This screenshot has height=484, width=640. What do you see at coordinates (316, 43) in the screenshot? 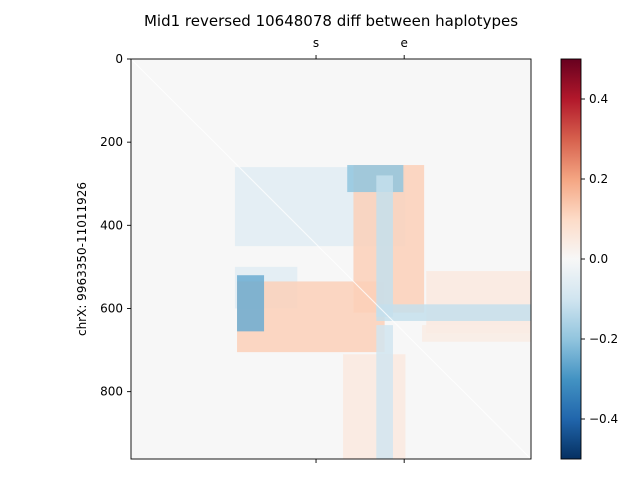
I see `top-marker-label: s` at bounding box center [316, 43].